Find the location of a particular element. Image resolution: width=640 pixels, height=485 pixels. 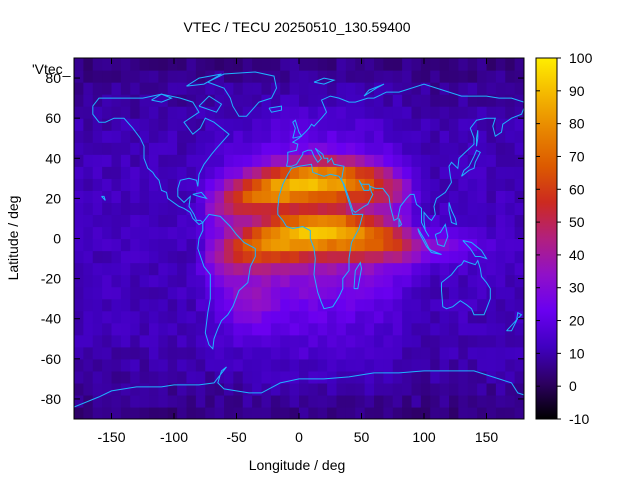

coastline-greenland is located at coordinates (242, 94).